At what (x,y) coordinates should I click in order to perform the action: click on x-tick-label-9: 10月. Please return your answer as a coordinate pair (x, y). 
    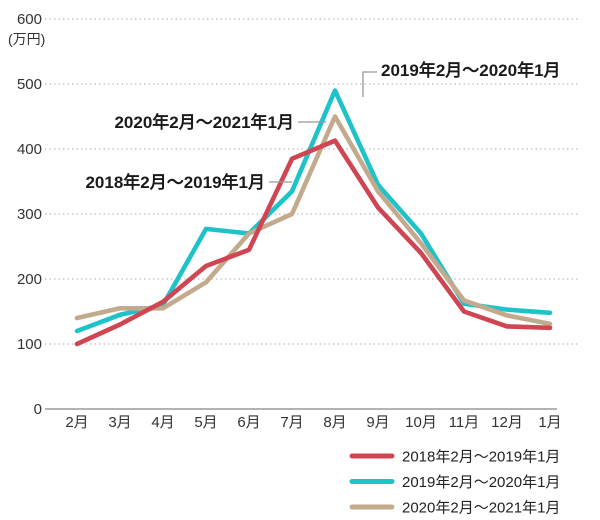
    Looking at the image, I should click on (421, 422).